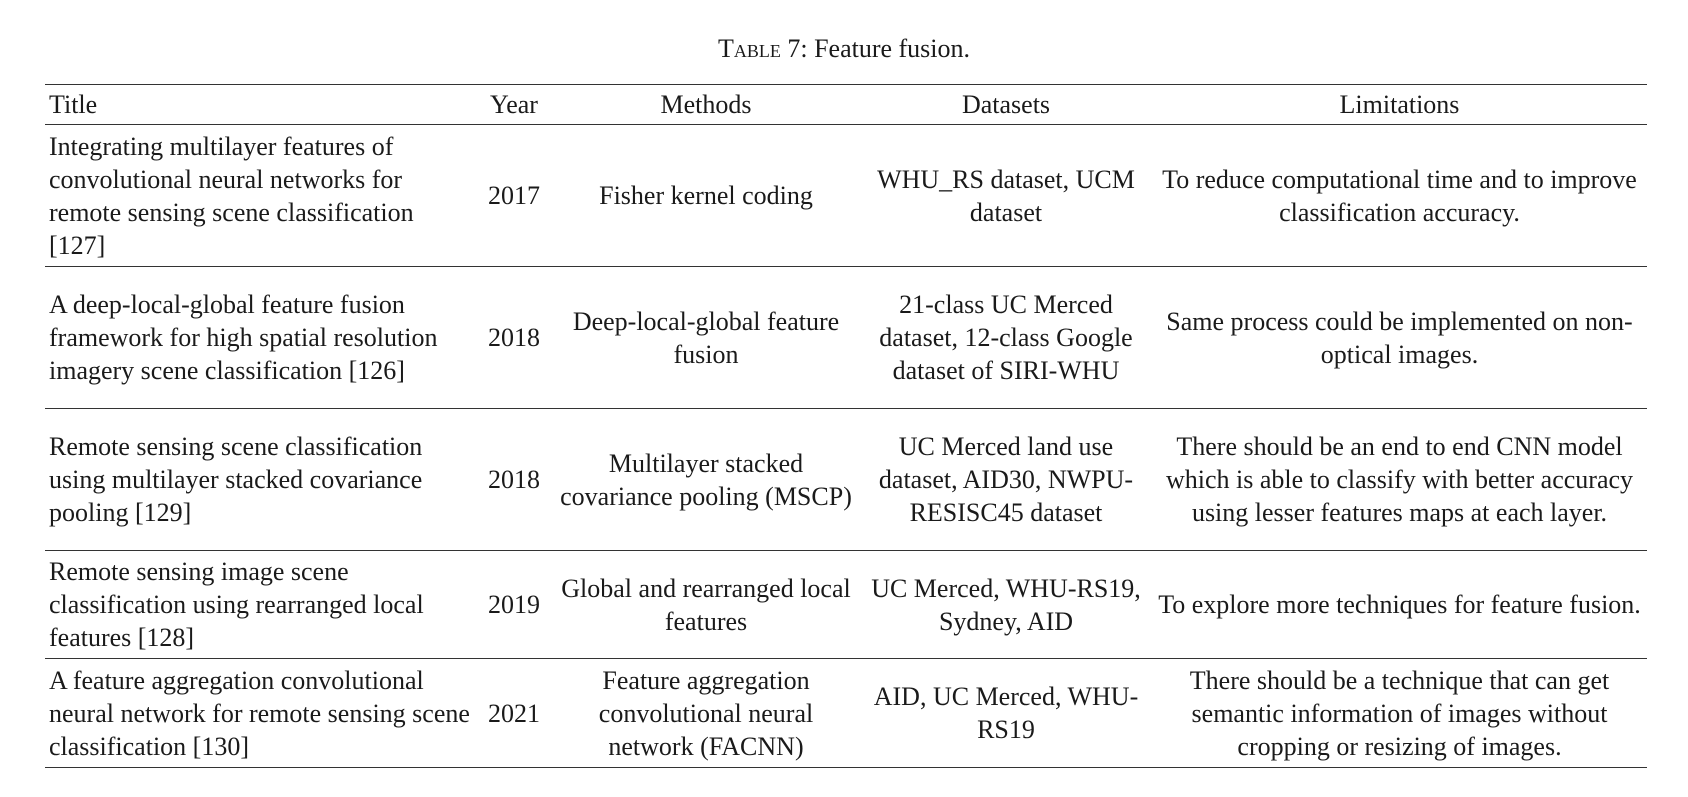  I want to click on table-cell: 2017, so click(514, 195).